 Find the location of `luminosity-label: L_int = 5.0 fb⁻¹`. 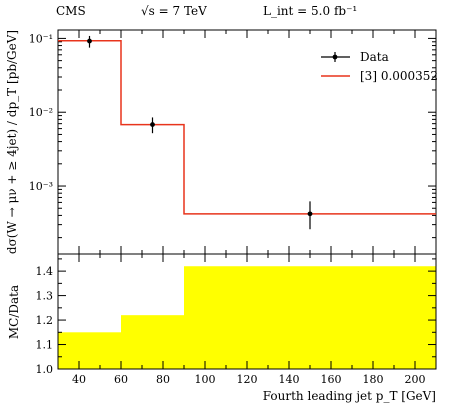

luminosity-label: L_int = 5.0 fb⁻¹ is located at coordinates (310, 11).